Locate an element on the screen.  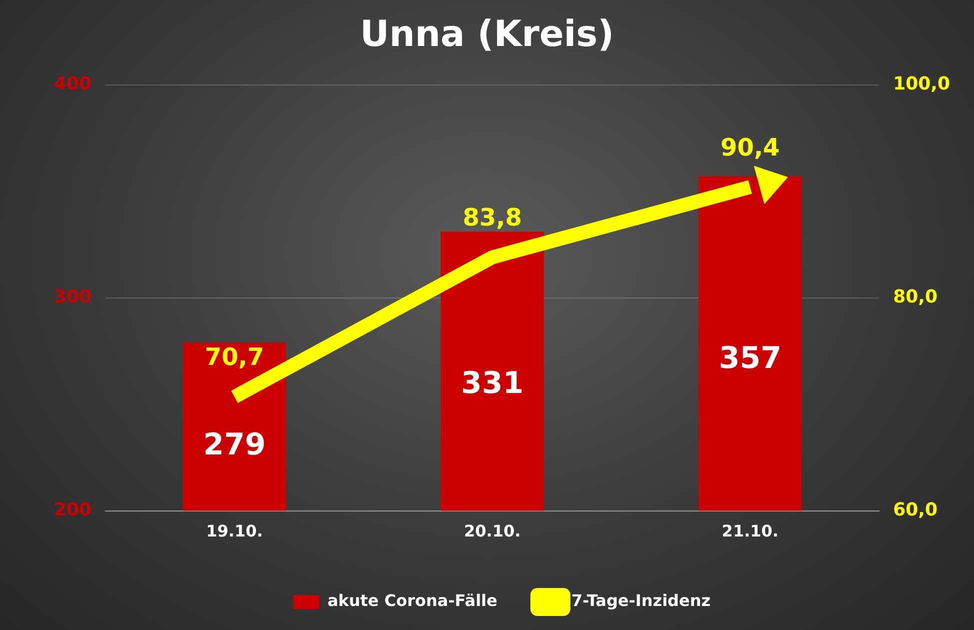
data-label: 331 is located at coordinates (492, 384).